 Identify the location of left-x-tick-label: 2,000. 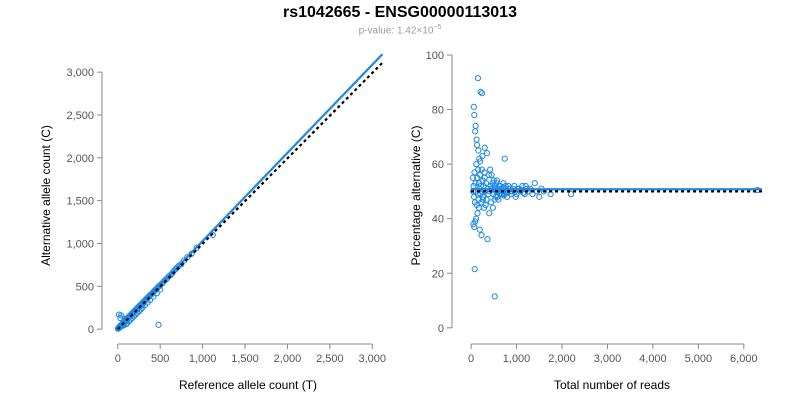
(288, 359).